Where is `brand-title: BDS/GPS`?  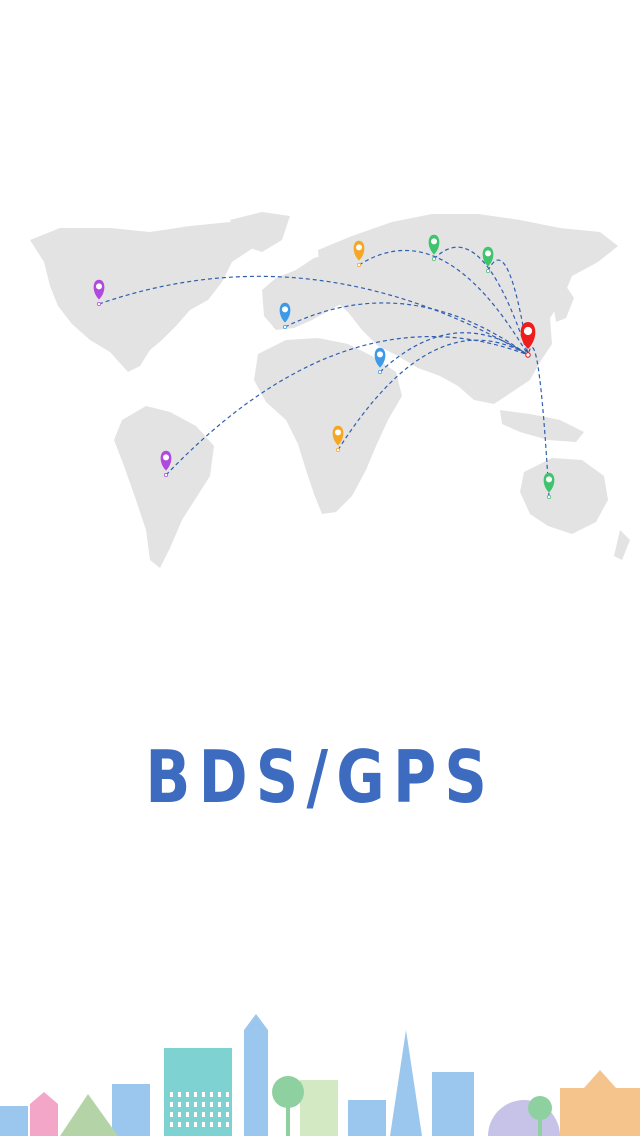 brand-title: BDS/GPS is located at coordinates (320, 777).